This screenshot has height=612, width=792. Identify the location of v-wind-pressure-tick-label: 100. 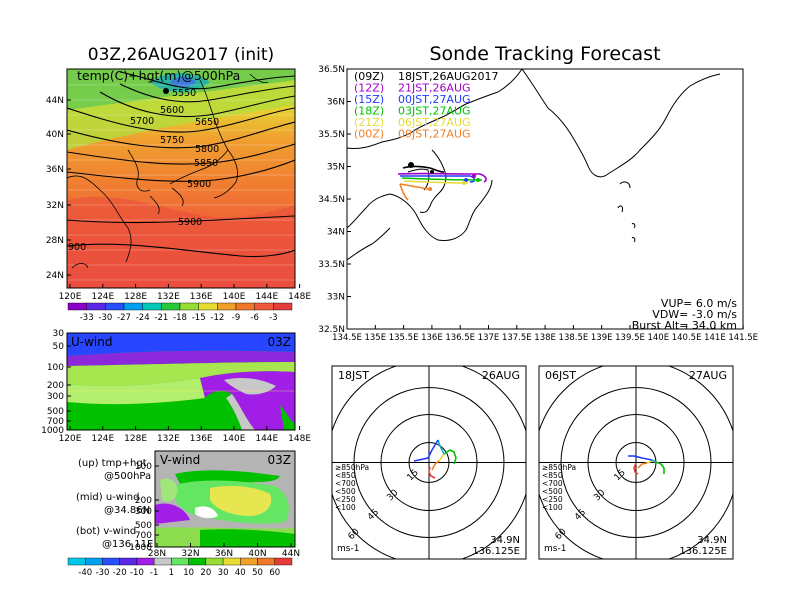
(143, 467).